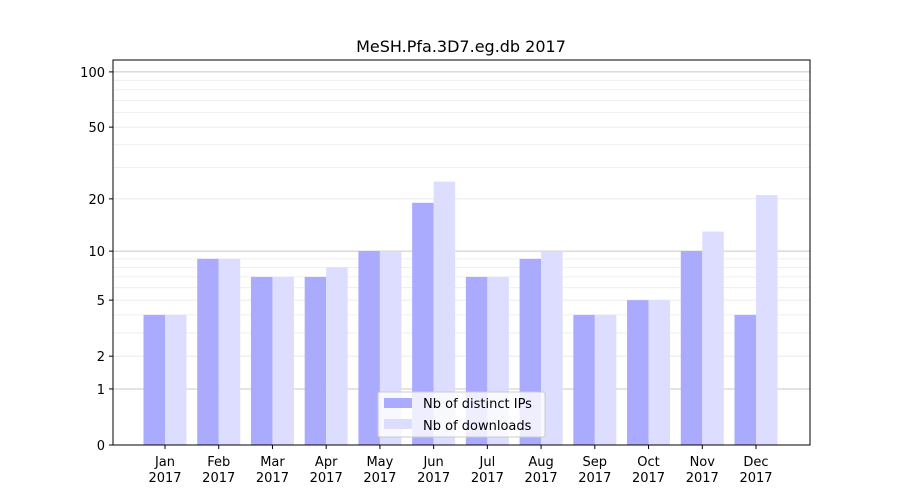 The height and width of the screenshot is (504, 900). I want to click on x-tick-label-month: Oct, so click(648, 462).